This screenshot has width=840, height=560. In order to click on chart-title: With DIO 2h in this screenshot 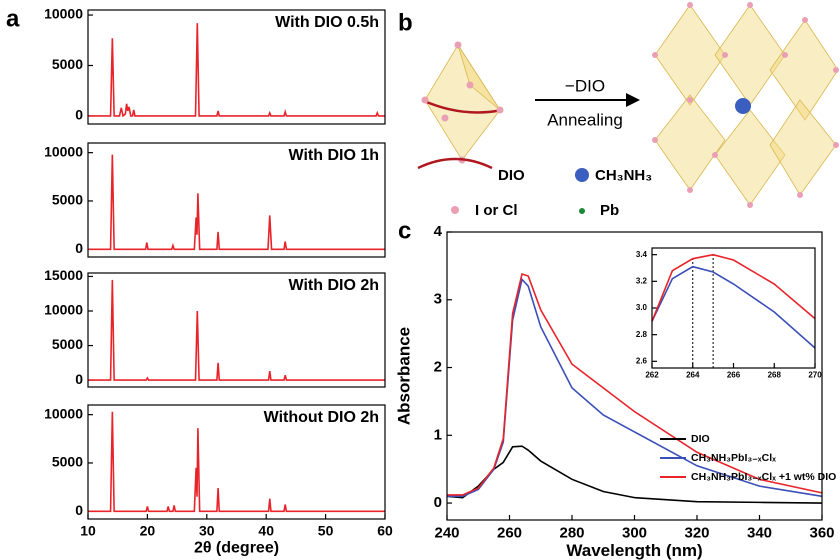, I will do `click(333, 285)`.